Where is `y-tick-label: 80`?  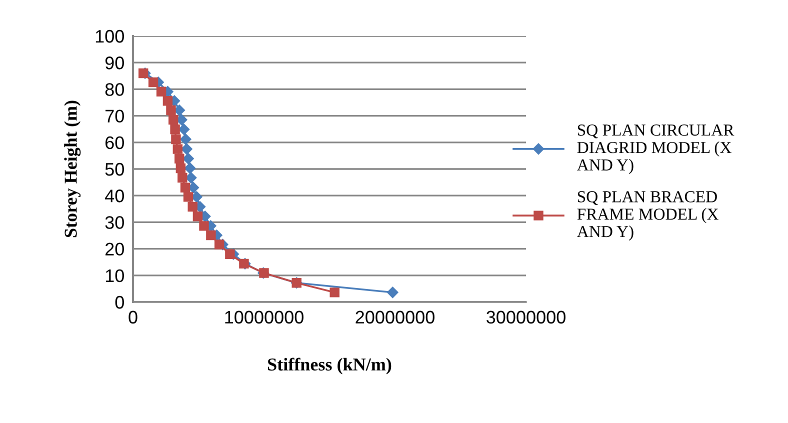
y-tick-label: 80 is located at coordinates (114, 89).